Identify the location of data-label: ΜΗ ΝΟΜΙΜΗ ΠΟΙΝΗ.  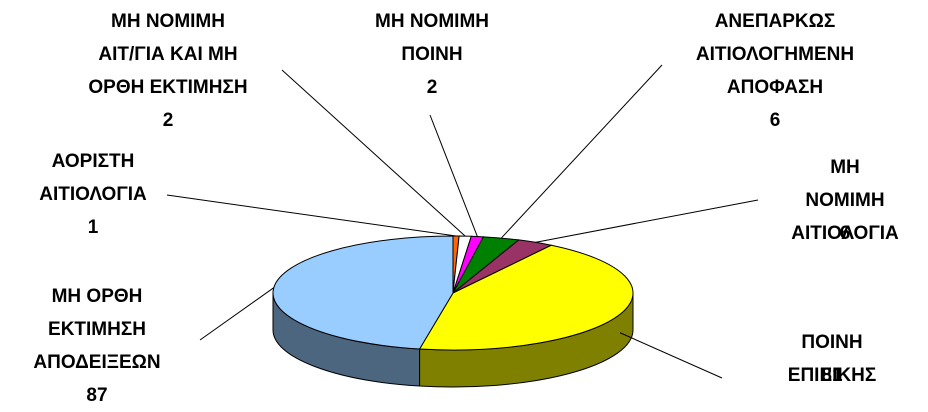
(432, 38).